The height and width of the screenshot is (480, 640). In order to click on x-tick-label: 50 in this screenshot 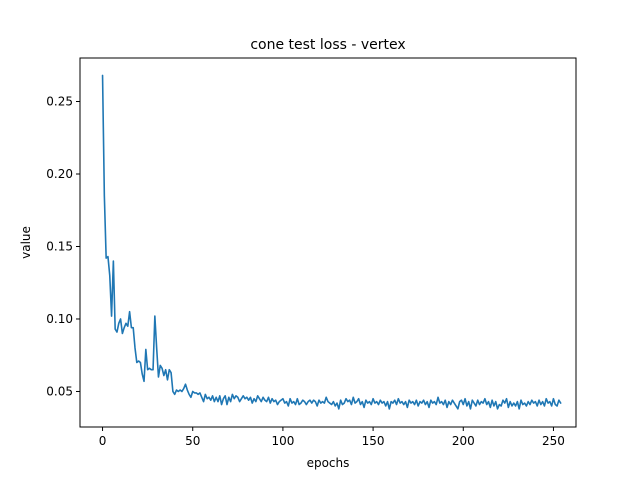, I will do `click(192, 441)`.